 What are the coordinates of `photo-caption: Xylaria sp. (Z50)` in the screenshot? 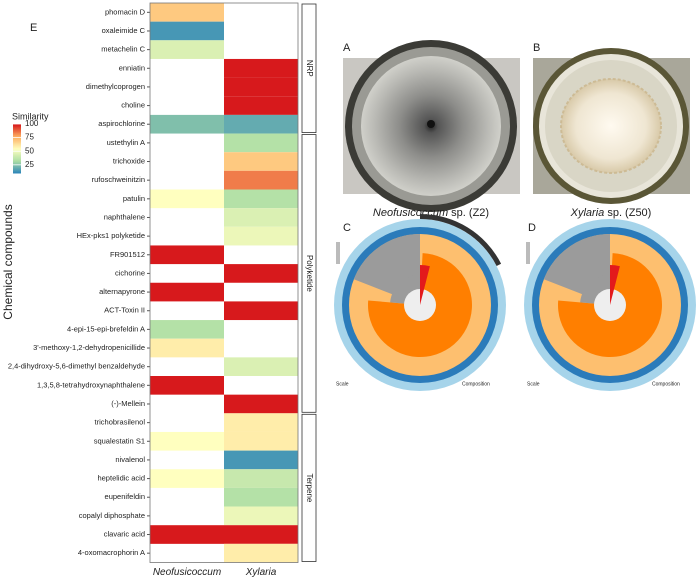 It's located at (611, 213).